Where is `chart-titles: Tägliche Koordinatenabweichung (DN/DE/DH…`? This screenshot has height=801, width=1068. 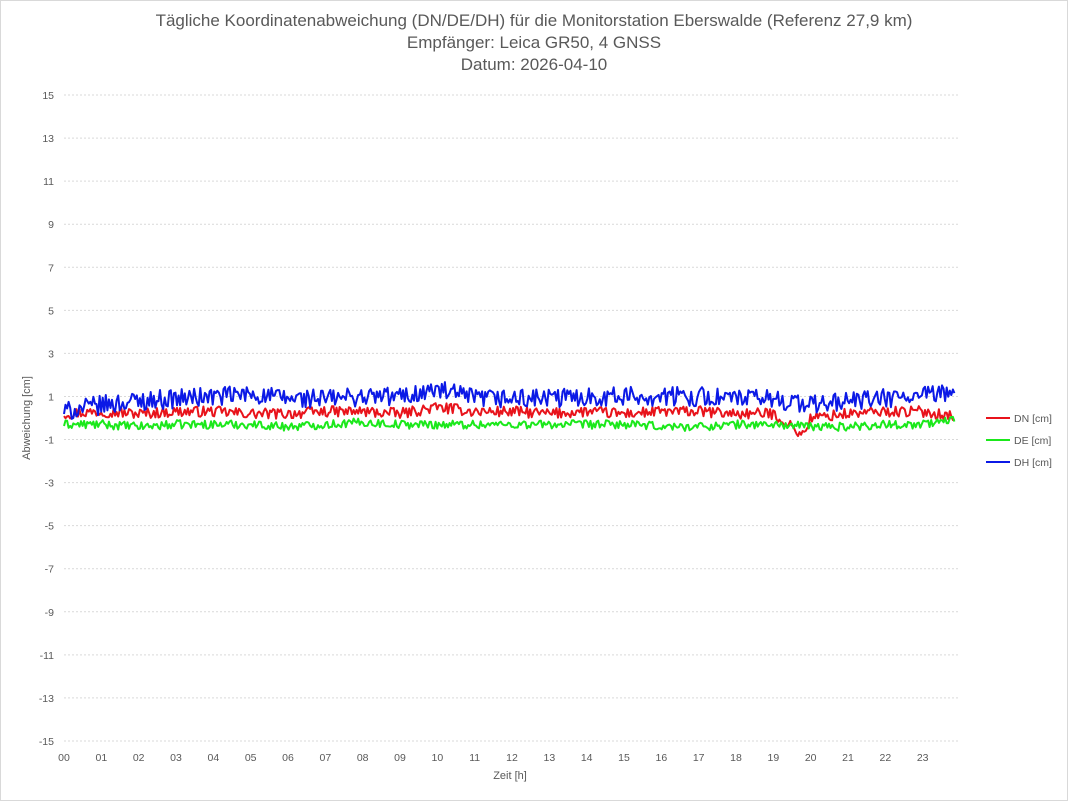 chart-titles: Tägliche Koordinatenabweichung (DN/DE/DH… is located at coordinates (534, 43).